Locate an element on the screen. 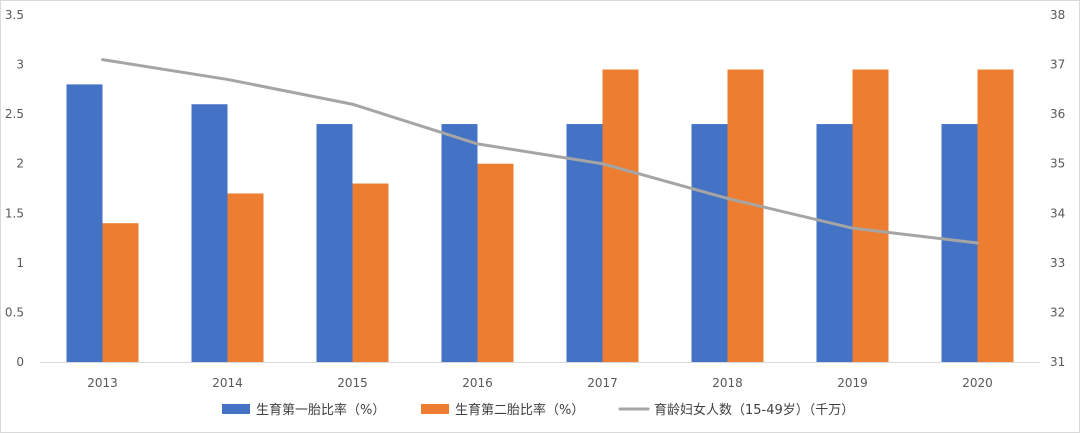  bar-series2-2018 is located at coordinates (745, 216).